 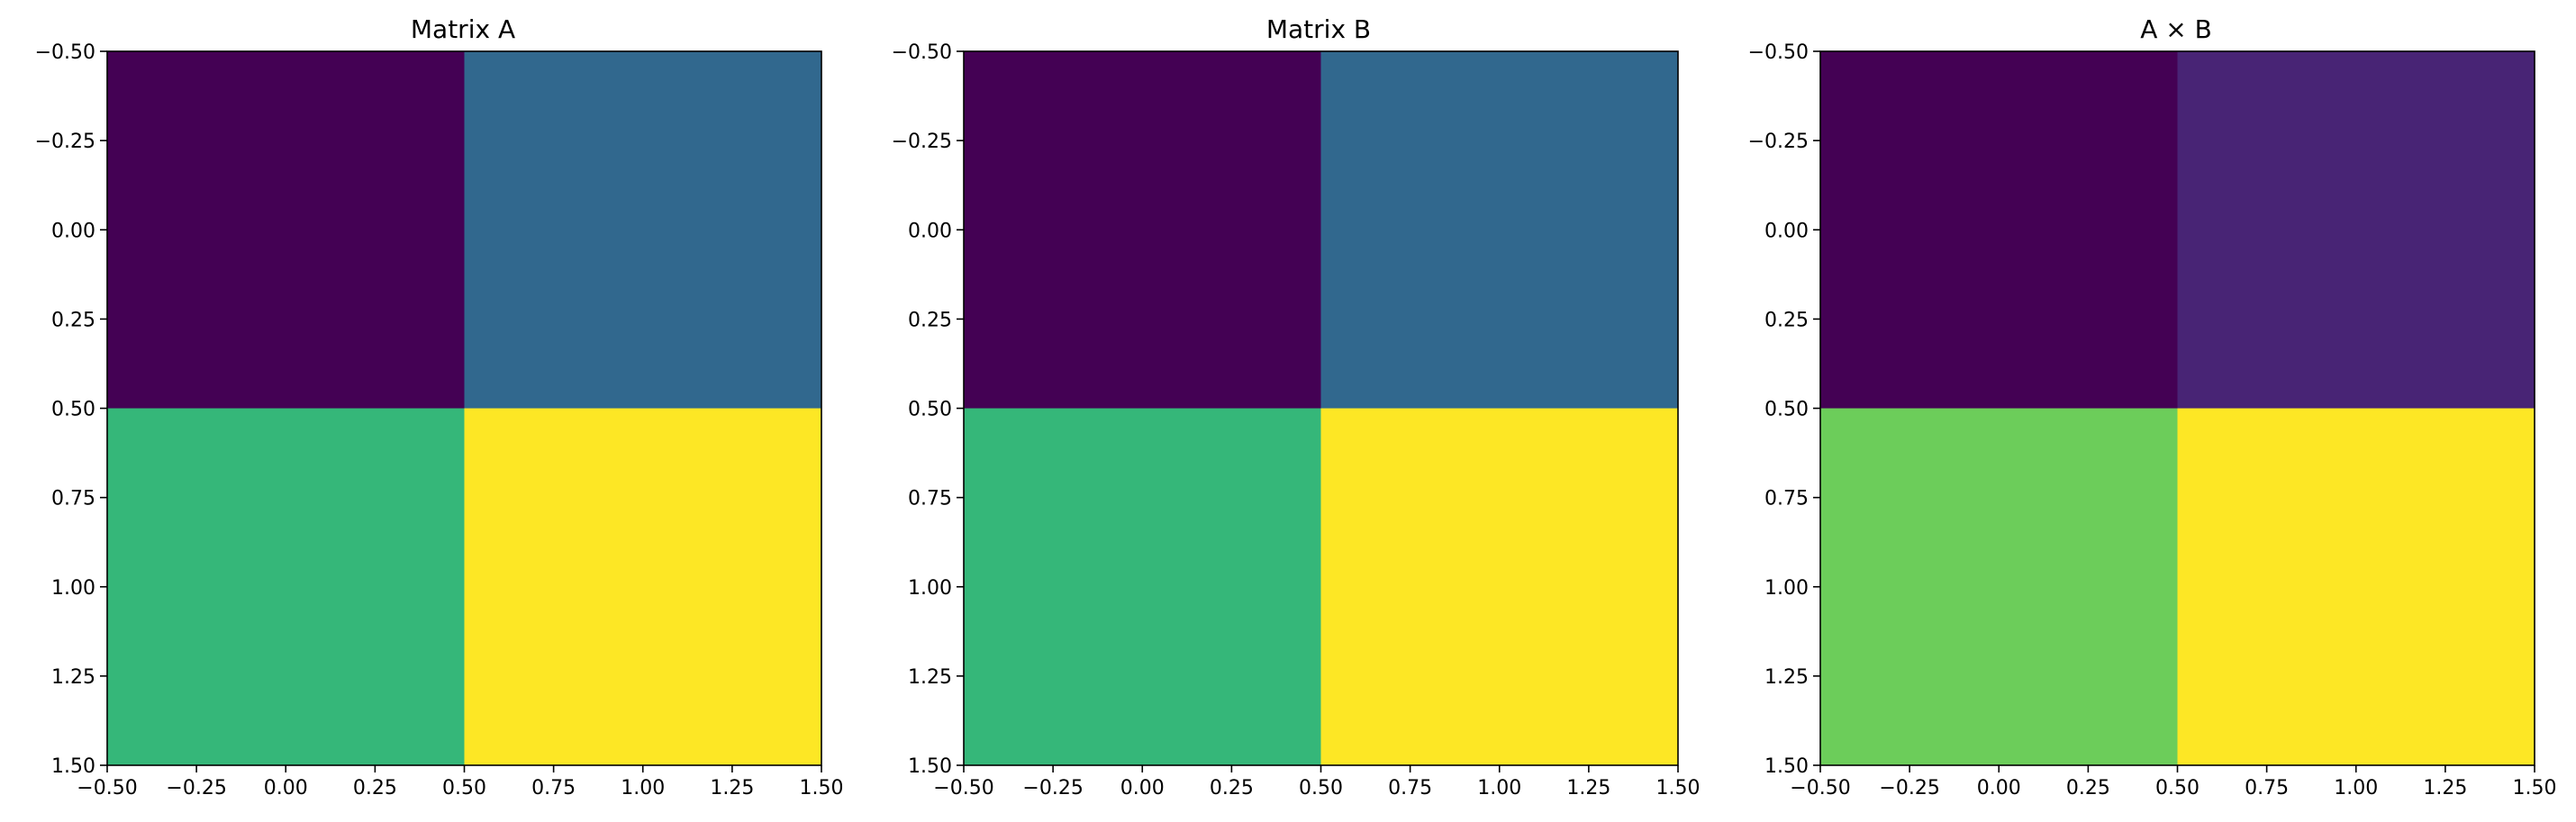 I want to click on panel-title: Matrix B, so click(x=1318, y=29).